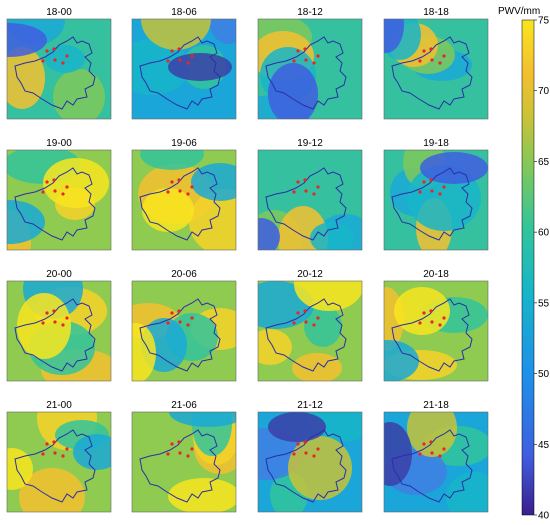 The width and height of the screenshot is (550, 525). Describe the element at coordinates (310, 143) in the screenshot. I see `panel-title: 19-12` at that location.